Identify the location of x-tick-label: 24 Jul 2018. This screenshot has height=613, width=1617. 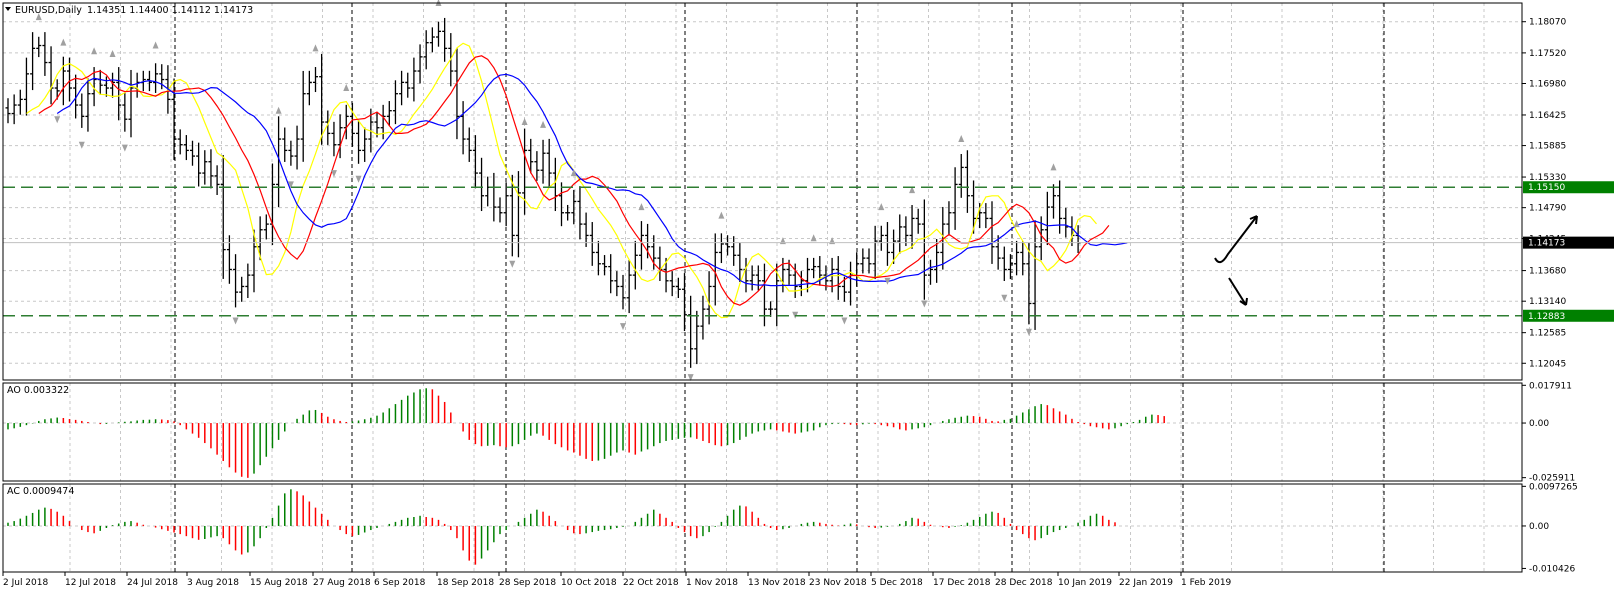
(152, 583).